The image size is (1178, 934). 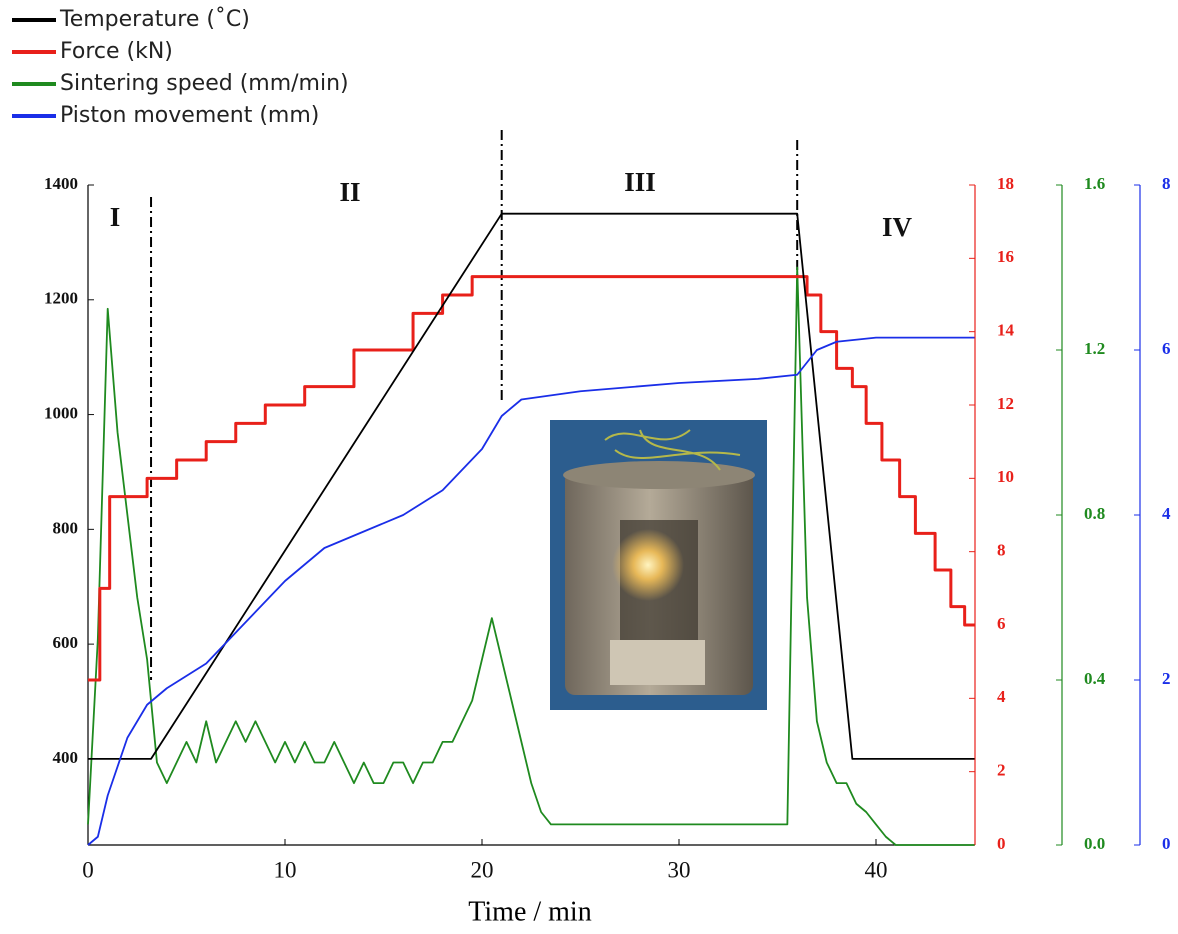 I want to click on x-tick-label: 10, so click(x=285, y=869).